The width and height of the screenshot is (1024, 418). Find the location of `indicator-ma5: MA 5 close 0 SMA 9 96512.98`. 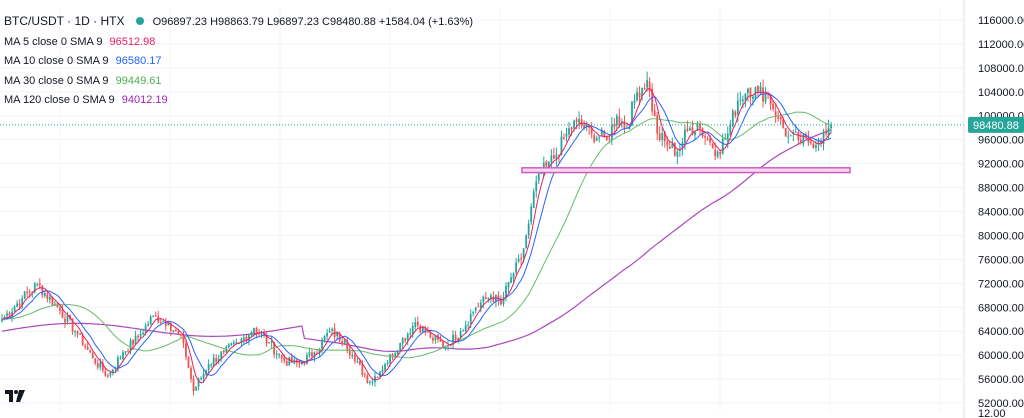

indicator-ma5: MA 5 close 0 SMA 9 96512.98 is located at coordinates (238, 43).